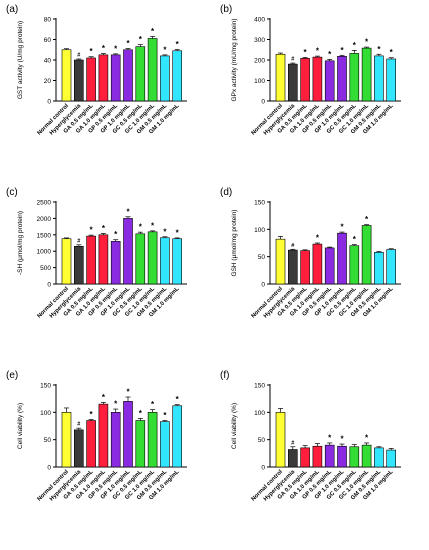 The image size is (429, 550). What do you see at coordinates (44, 219) in the screenshot?
I see `y-tick-label: 2000` at bounding box center [44, 219].